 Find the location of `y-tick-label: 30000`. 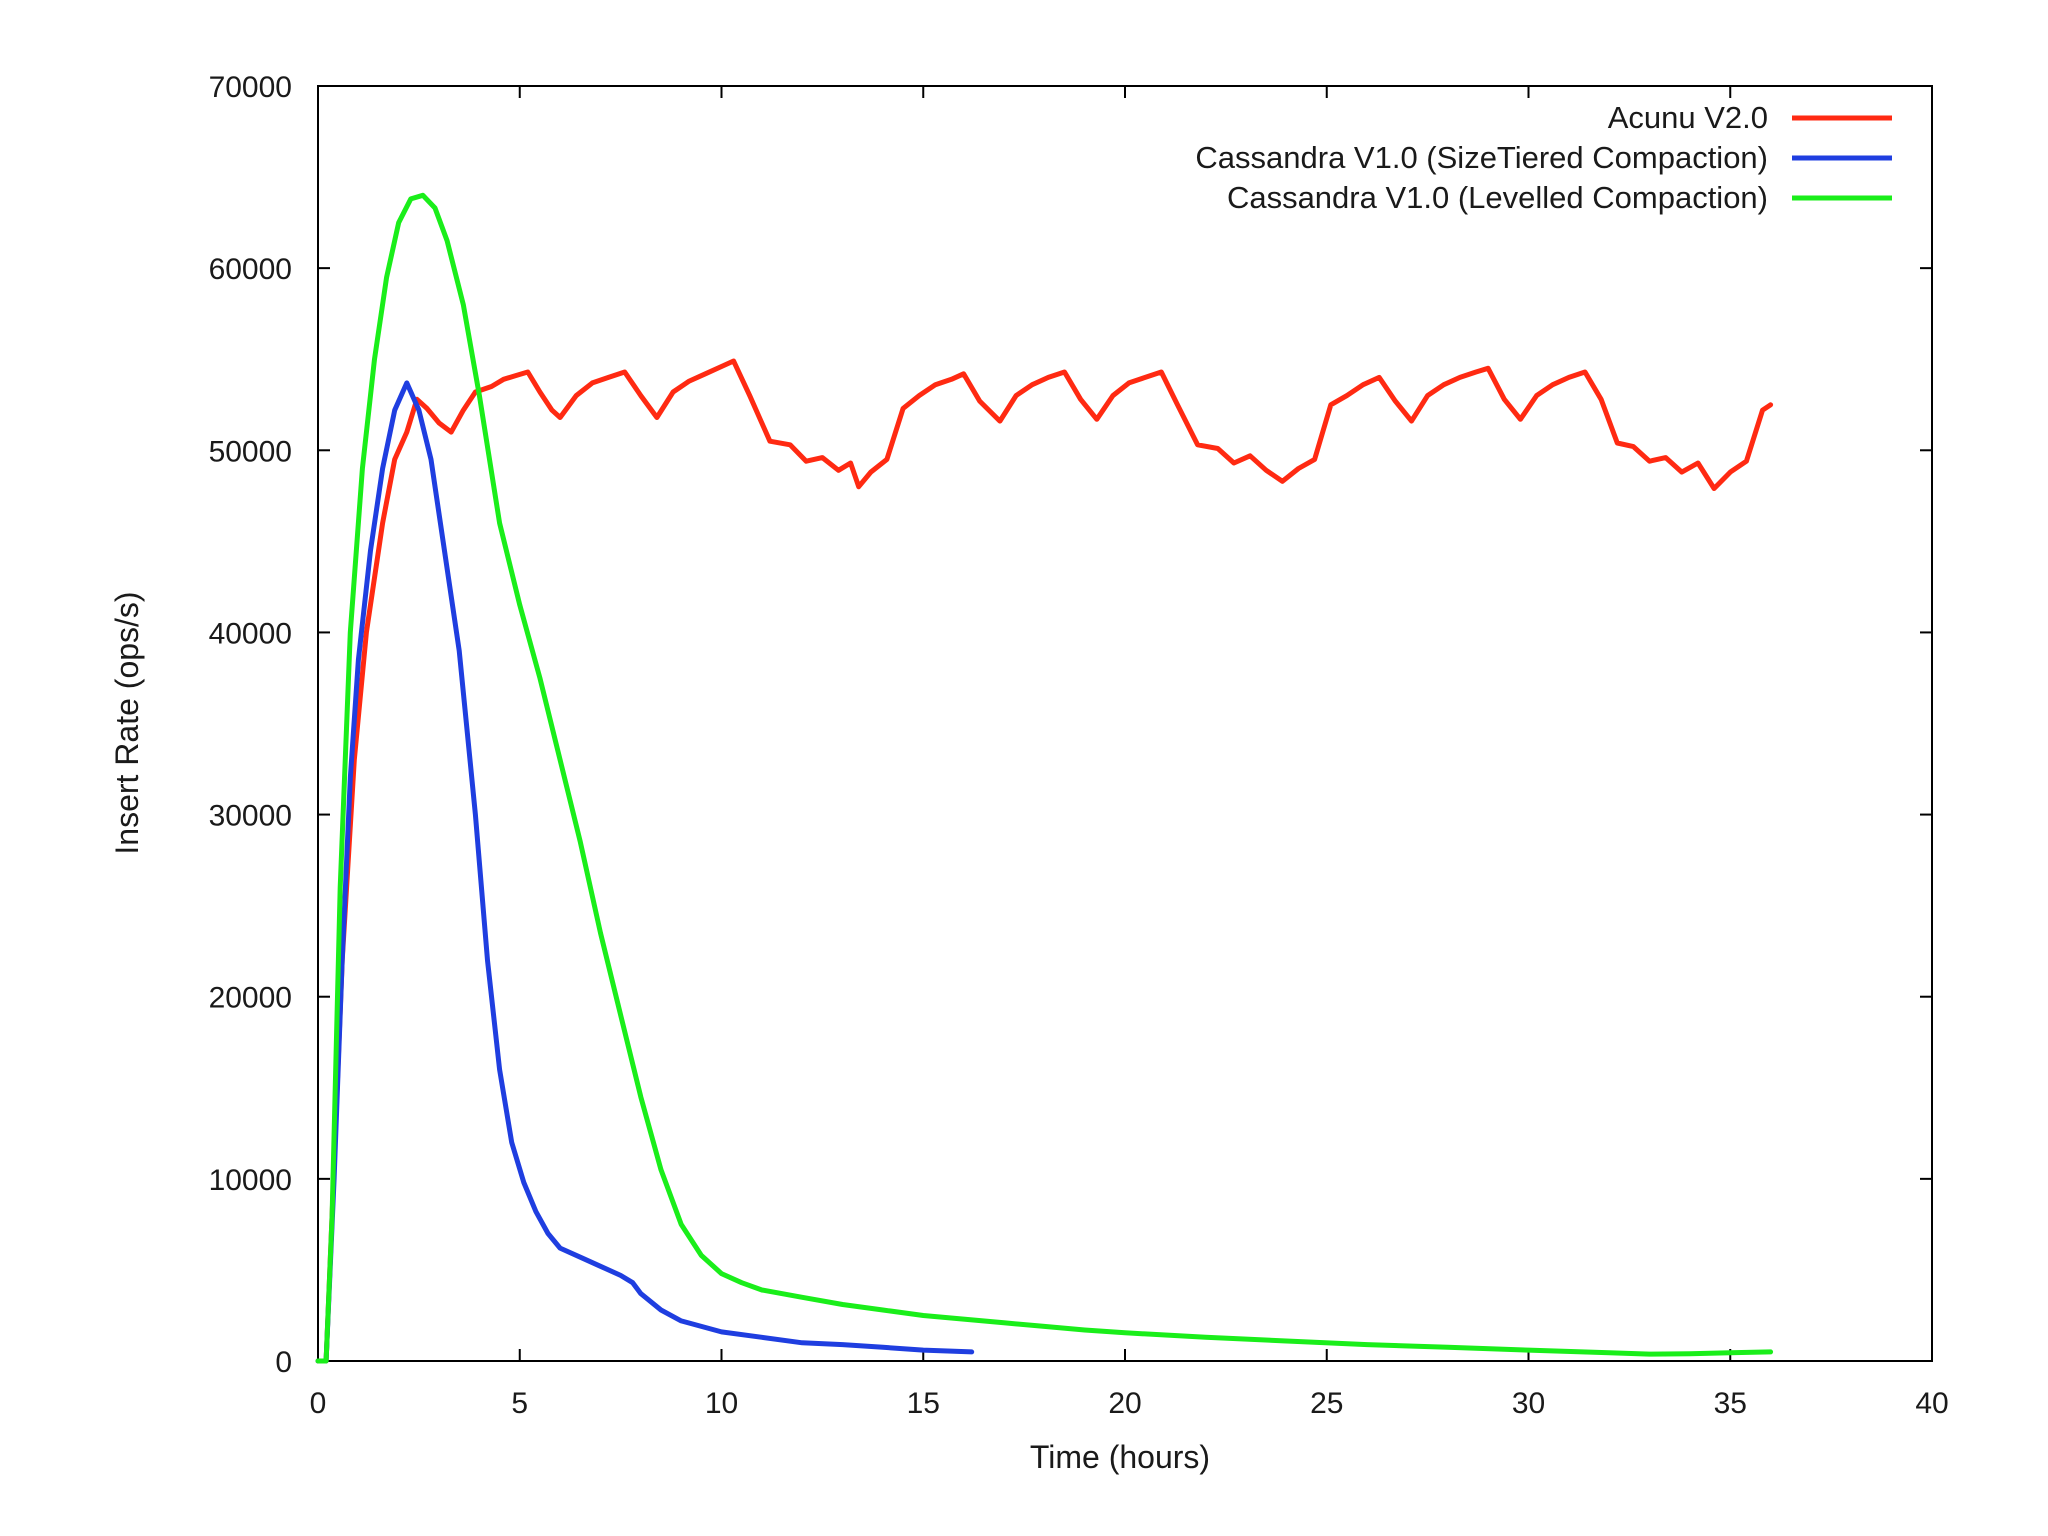

y-tick-label: 30000 is located at coordinates (250, 816).